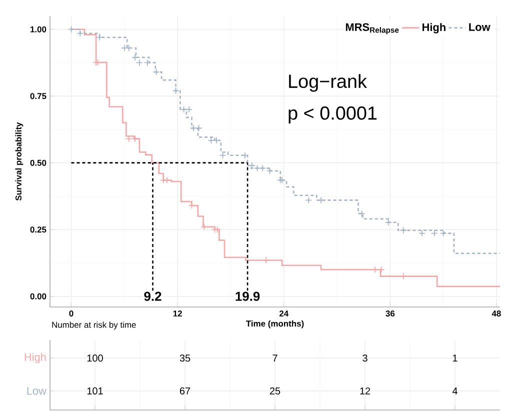  I want to click on x-tick-label: 48, so click(496, 313).